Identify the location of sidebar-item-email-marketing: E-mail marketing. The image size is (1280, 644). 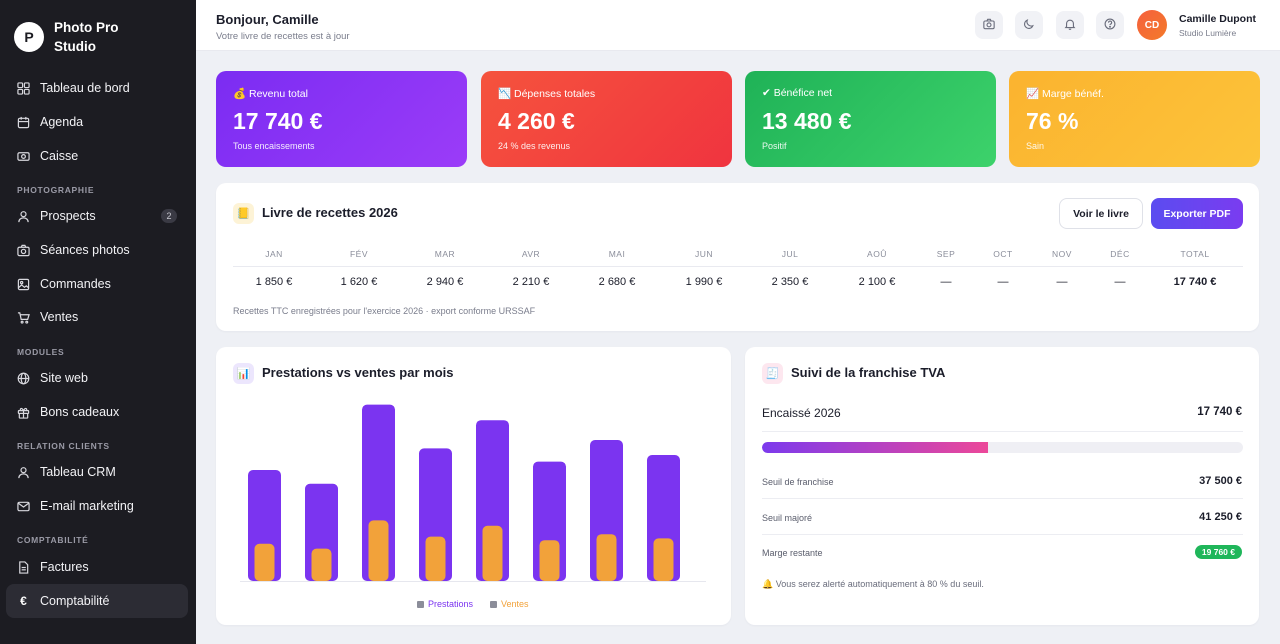
(97, 506).